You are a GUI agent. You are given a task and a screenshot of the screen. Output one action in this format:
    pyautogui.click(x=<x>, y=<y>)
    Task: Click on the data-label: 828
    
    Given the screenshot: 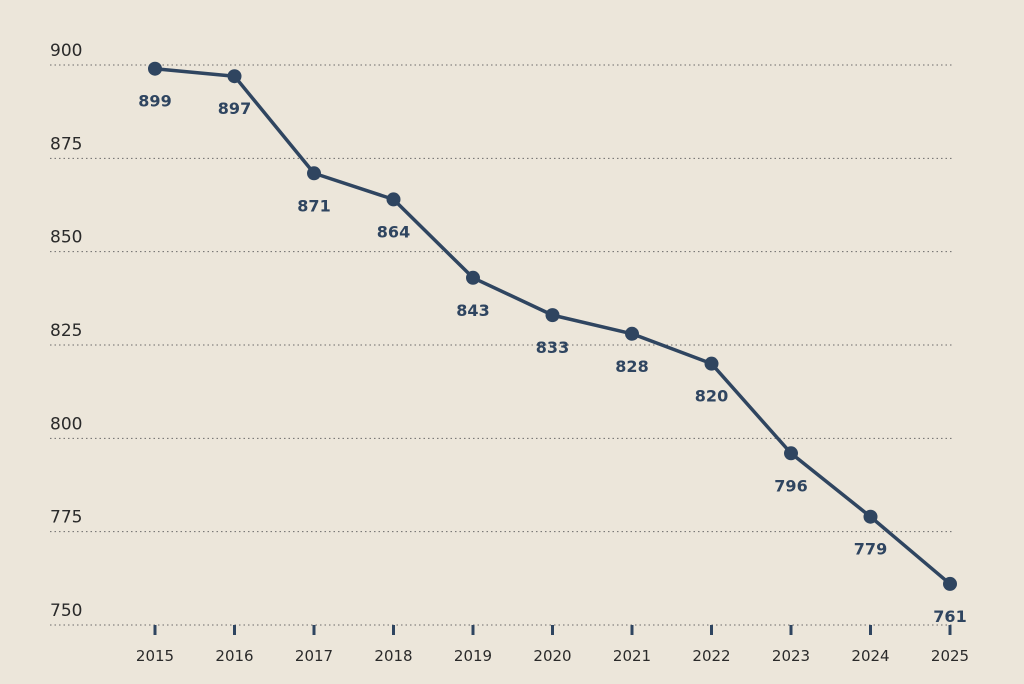 What is the action you would take?
    pyautogui.click(x=631, y=366)
    